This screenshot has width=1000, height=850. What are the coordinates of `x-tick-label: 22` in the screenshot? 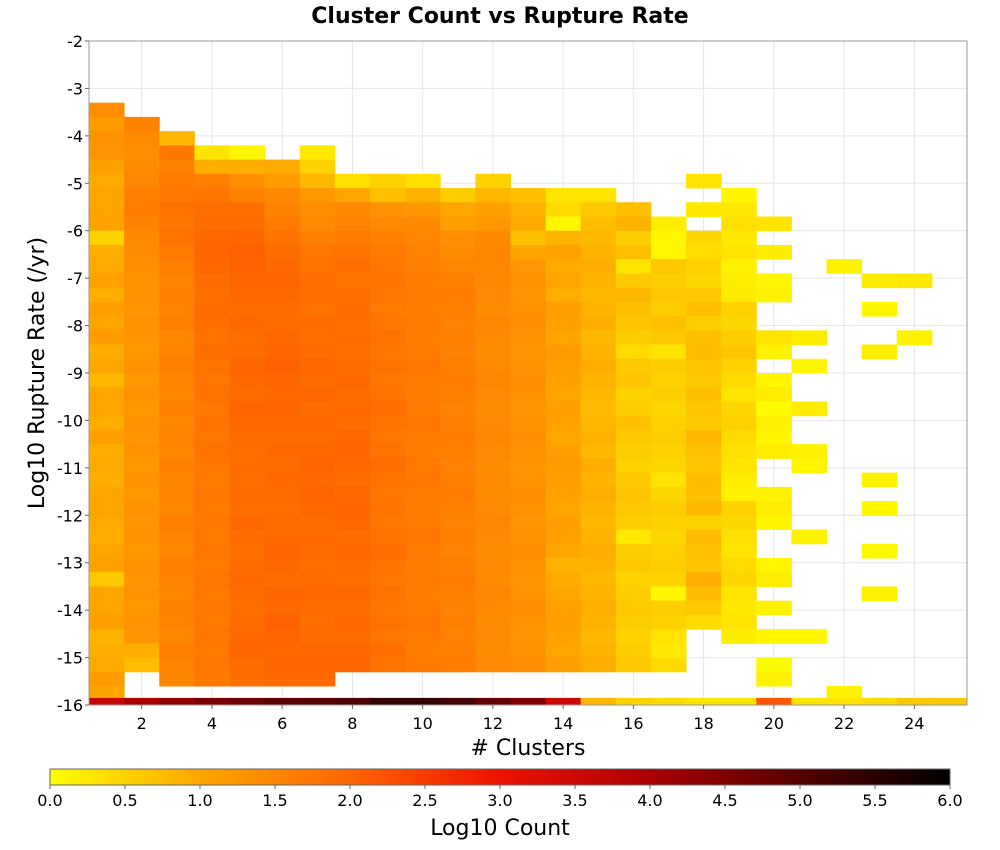 It's located at (844, 723).